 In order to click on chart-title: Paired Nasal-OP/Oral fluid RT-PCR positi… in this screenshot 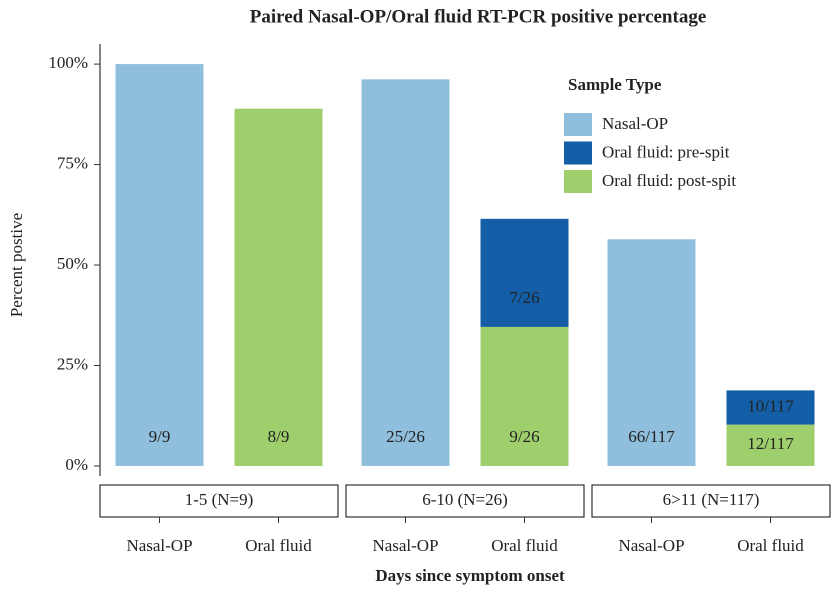, I will do `click(478, 16)`.